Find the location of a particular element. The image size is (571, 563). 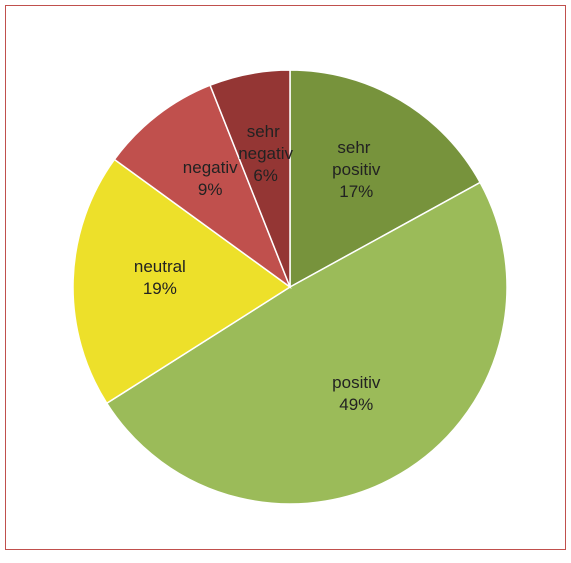

slice-value-label: 19% is located at coordinates (160, 288).